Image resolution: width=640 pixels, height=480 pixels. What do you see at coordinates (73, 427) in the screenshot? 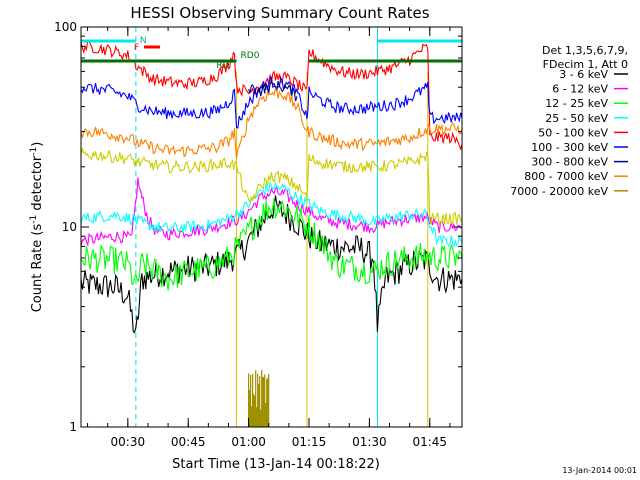
I see `y-tick-label: 1` at bounding box center [73, 427].